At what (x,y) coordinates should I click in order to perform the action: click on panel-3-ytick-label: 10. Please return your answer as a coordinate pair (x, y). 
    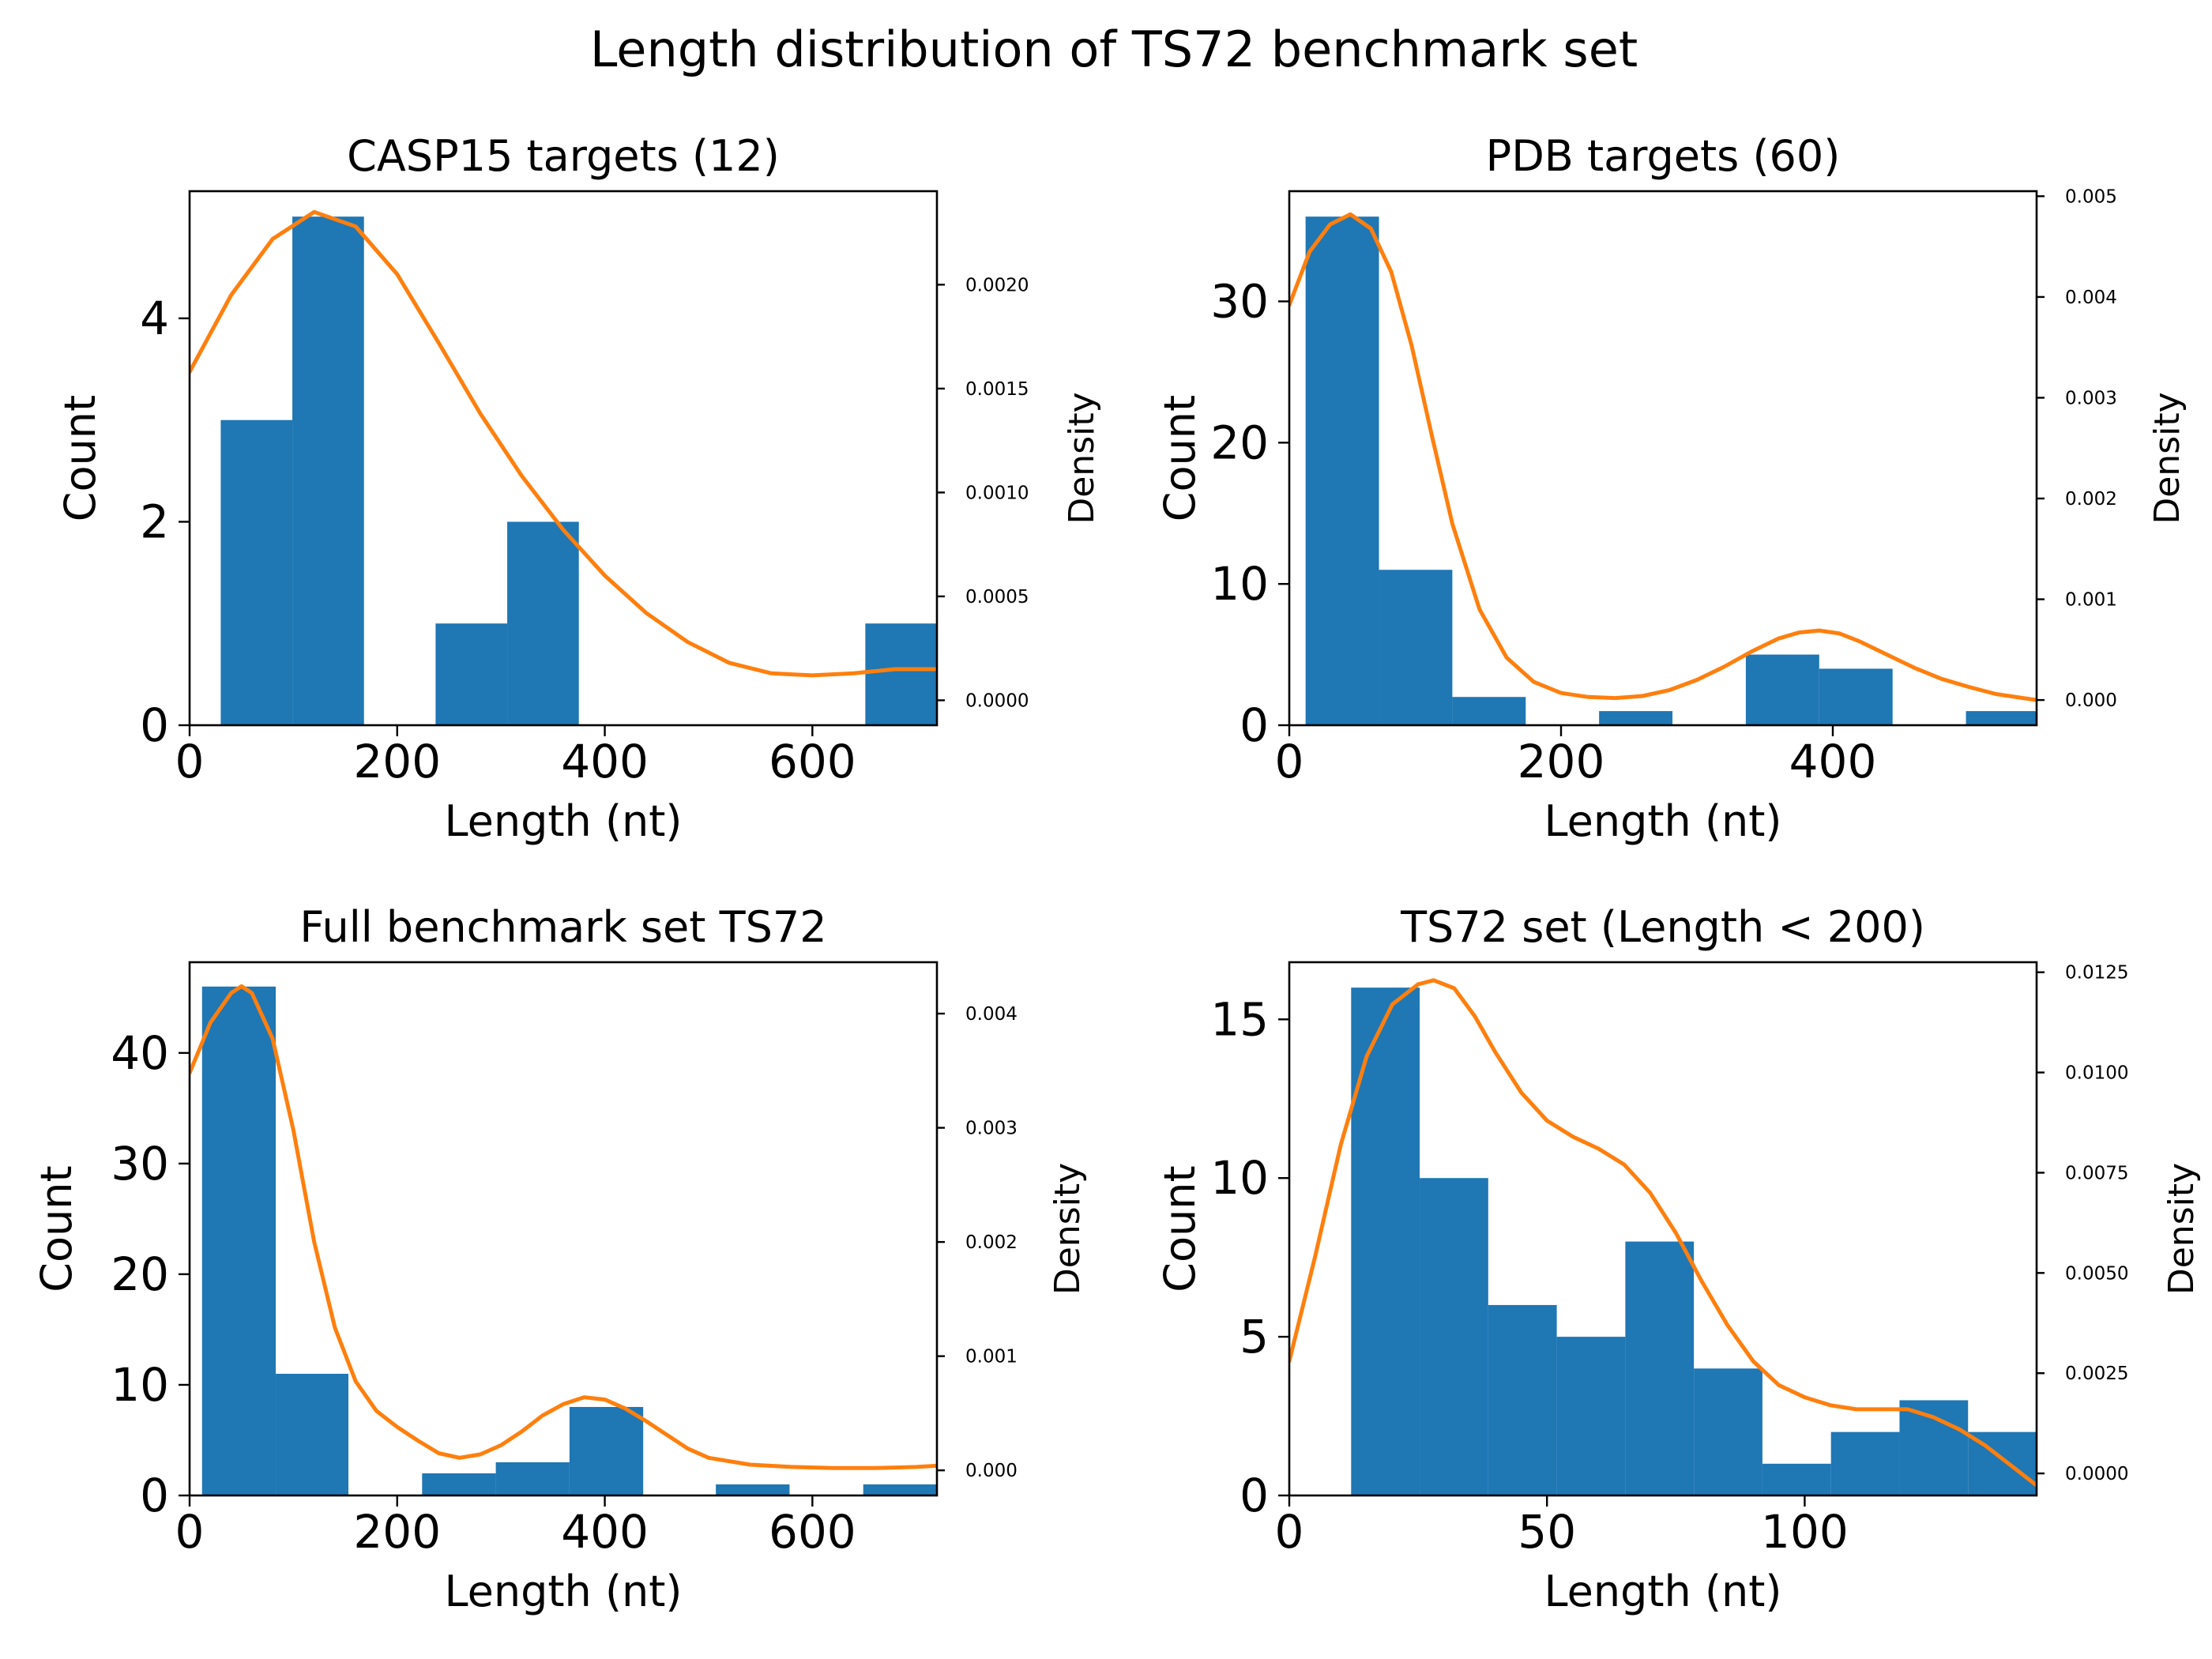
    Looking at the image, I should click on (140, 1385).